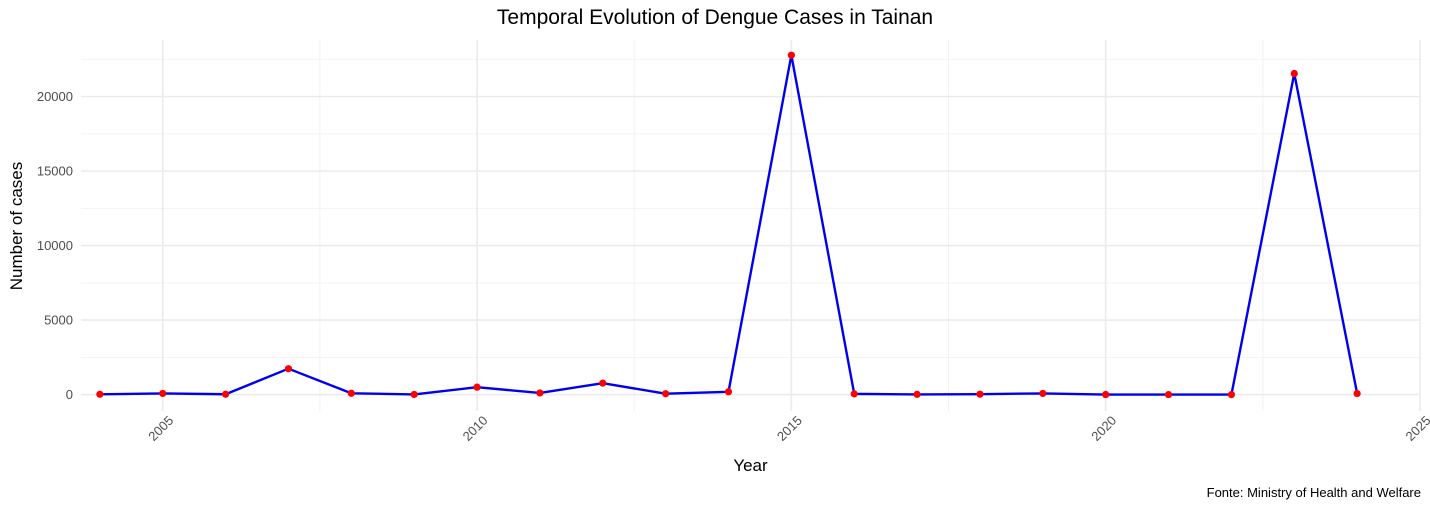 This screenshot has width=1430, height=511. What do you see at coordinates (475, 428) in the screenshot?
I see `x-tick-label: 2010` at bounding box center [475, 428].